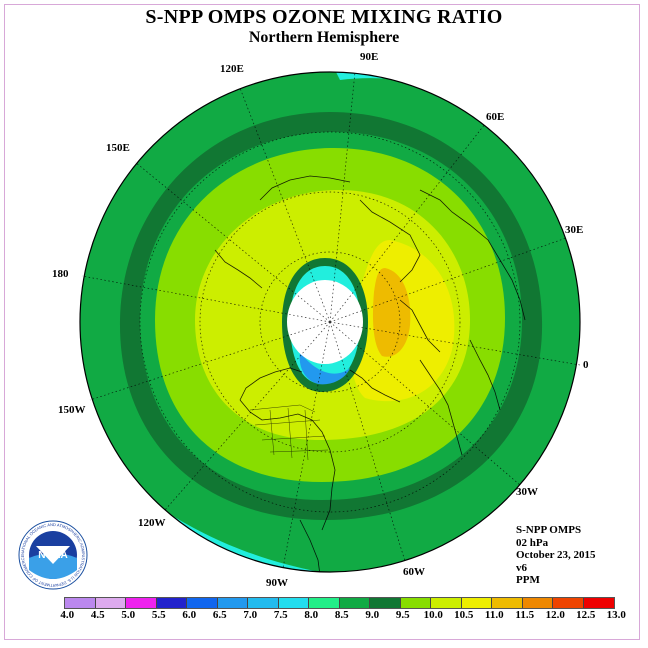 The image size is (648, 648). I want to click on colorbar-tick-label: 8.5, so click(341, 615).